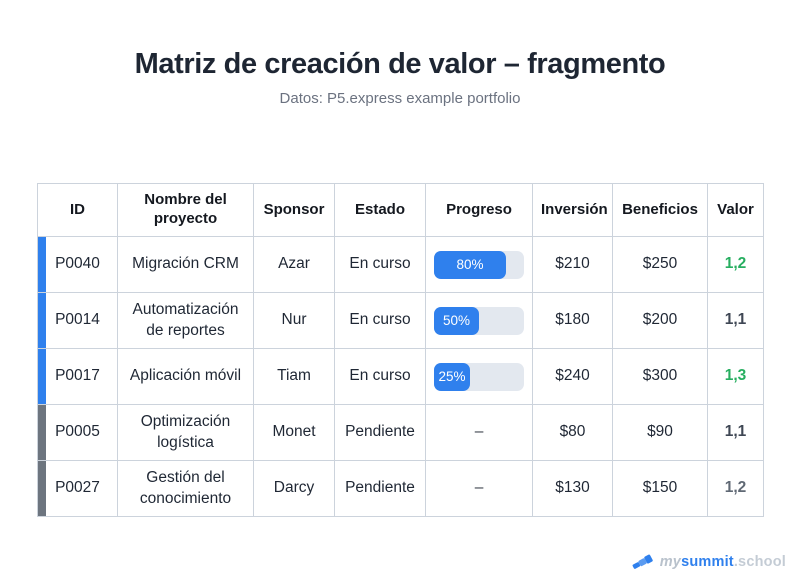 Image resolution: width=800 pixels, height=581 pixels. Describe the element at coordinates (572, 488) in the screenshot. I see `cell-investment: $130` at that location.